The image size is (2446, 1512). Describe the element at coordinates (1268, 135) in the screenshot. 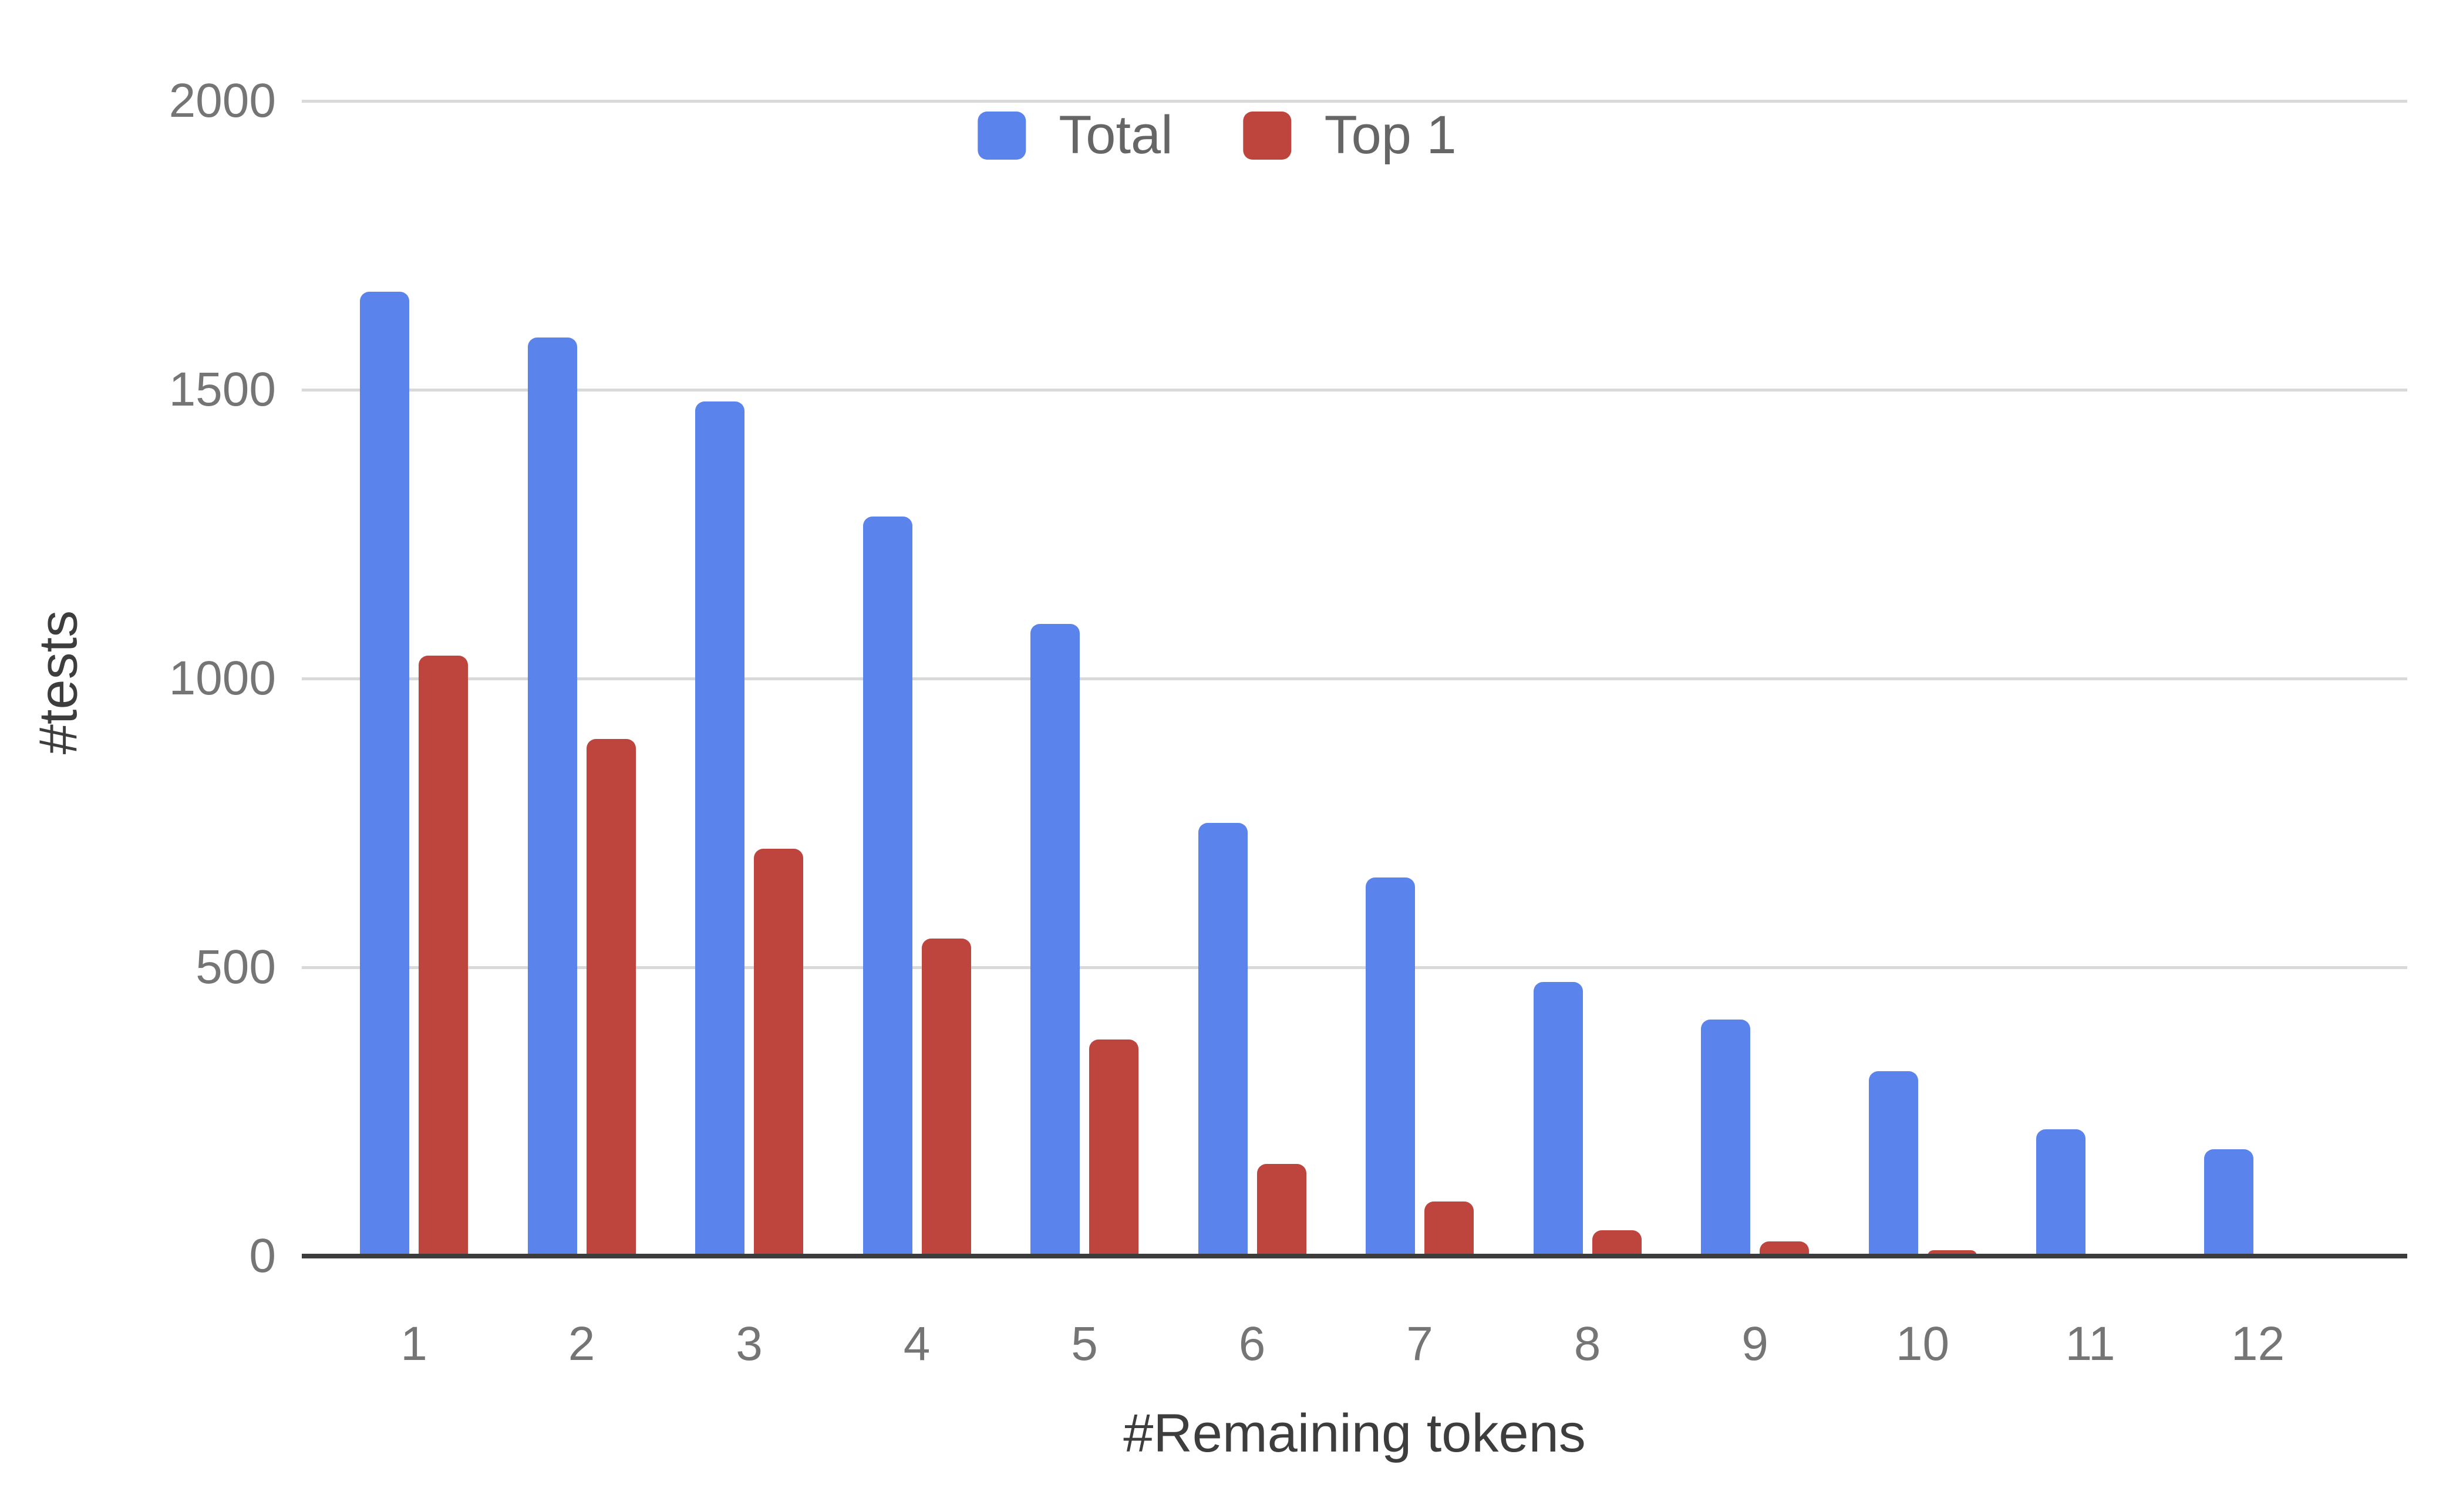

I see `legend-swatch-icon-top1` at that location.